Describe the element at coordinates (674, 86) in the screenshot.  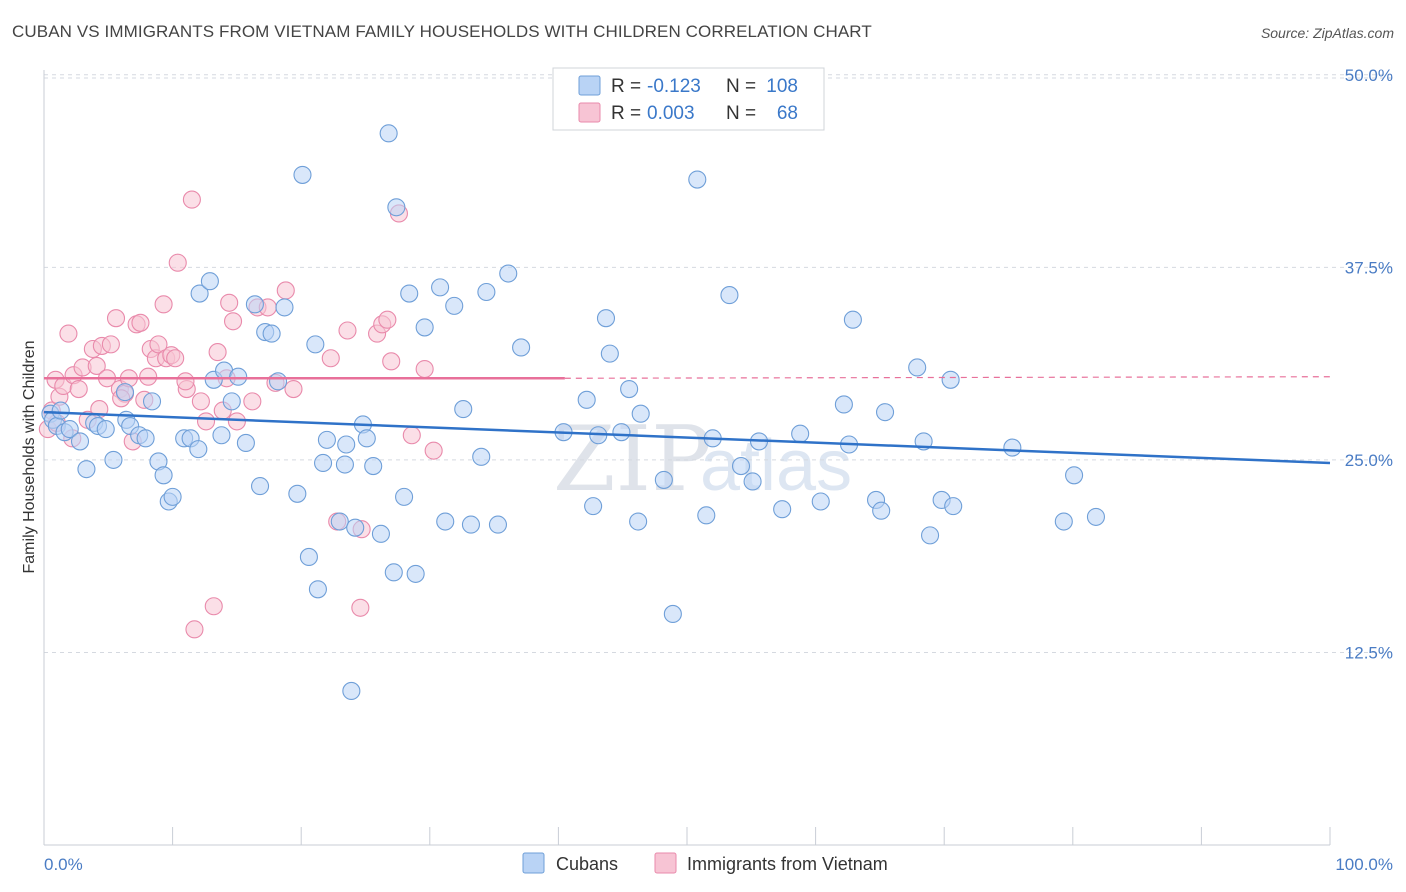
I see `legend-r-value-cubans: -0.123` at that location.